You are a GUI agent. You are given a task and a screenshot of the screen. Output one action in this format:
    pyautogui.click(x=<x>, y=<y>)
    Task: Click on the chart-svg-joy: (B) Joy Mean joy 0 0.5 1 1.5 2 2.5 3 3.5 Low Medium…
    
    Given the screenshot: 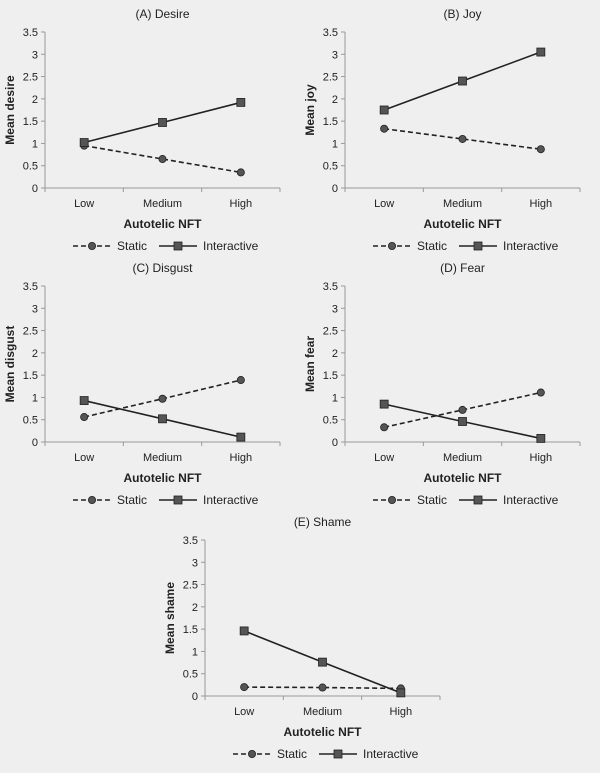 What is the action you would take?
    pyautogui.click(x=442, y=130)
    